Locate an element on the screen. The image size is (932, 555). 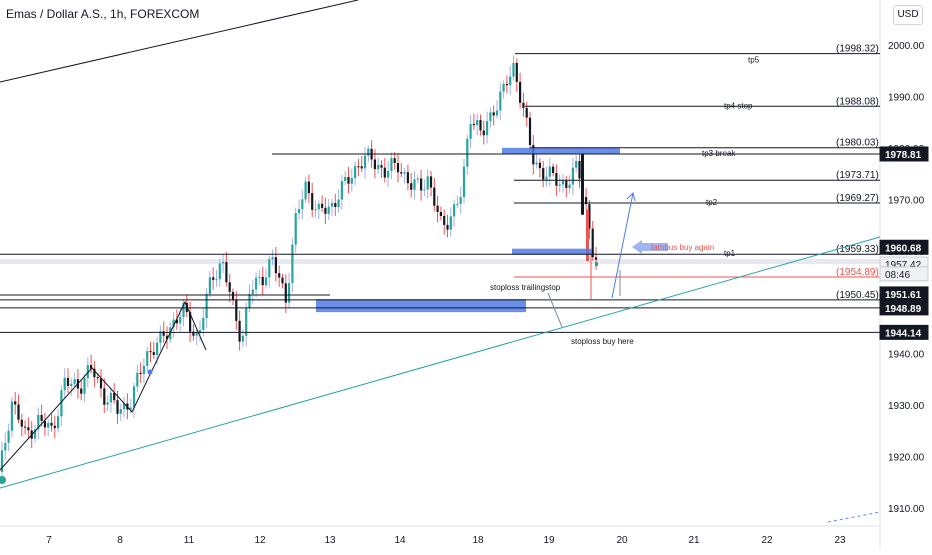
buy-again-label: tambus buy again is located at coordinates (682, 247).